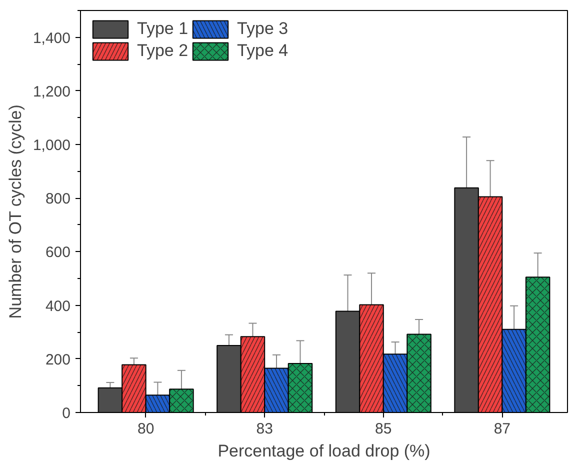 This screenshot has height=472, width=579. Describe the element at coordinates (262, 29) in the screenshot. I see `legend-label: Type 3` at that location.